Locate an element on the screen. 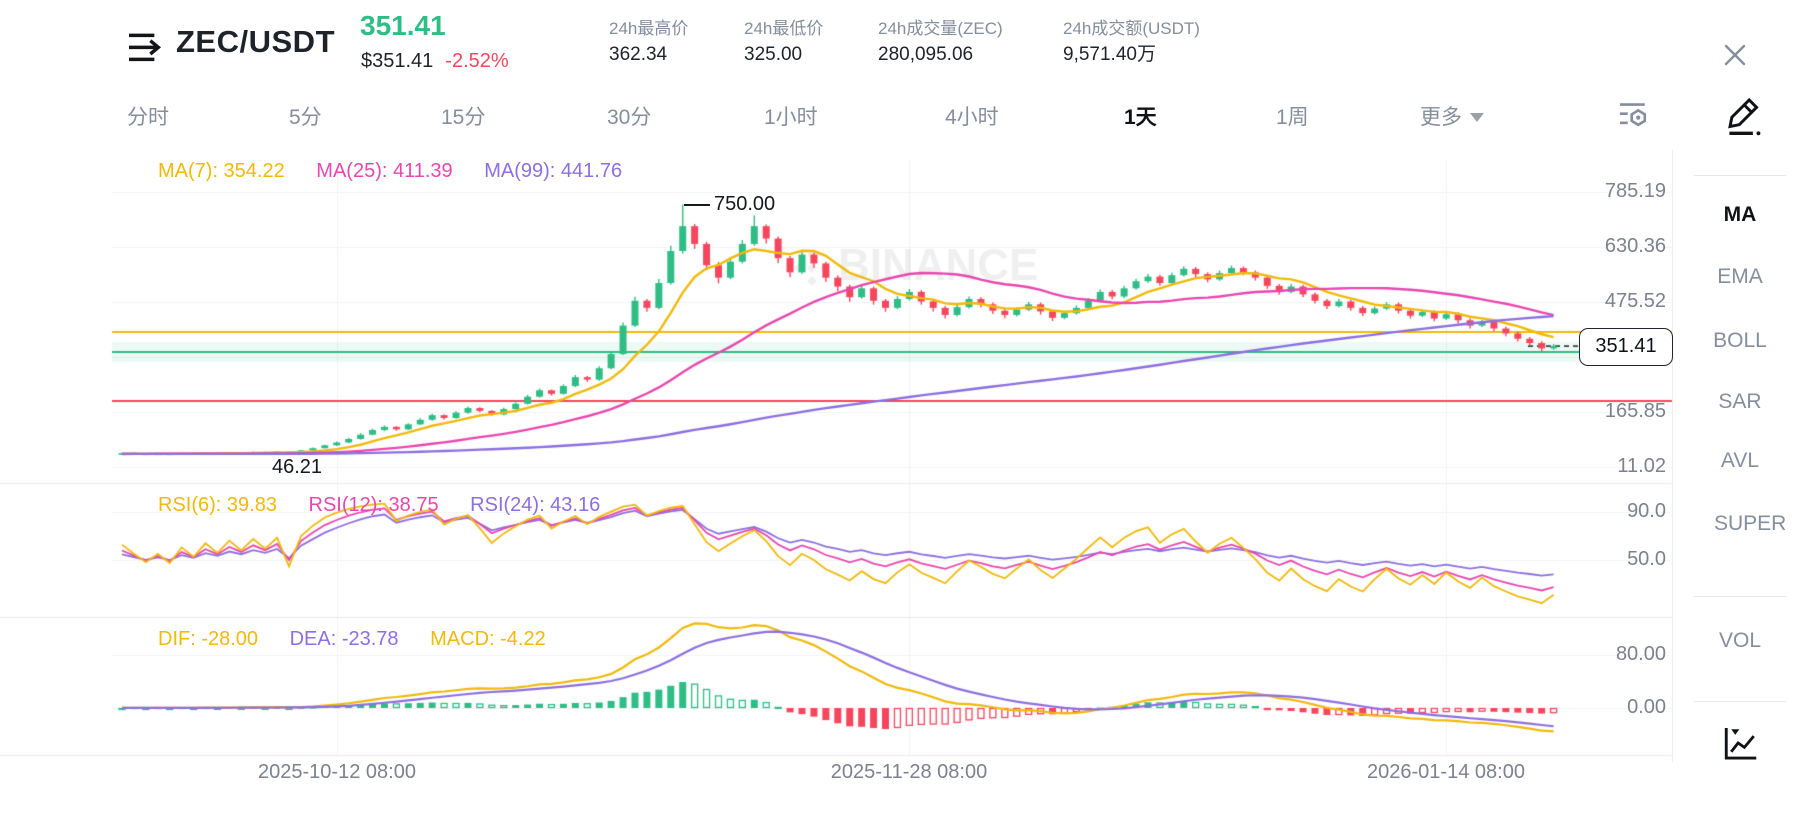 Image resolution: width=1801 pixels, height=828 pixels. tab-interval-1w: 1周 is located at coordinates (1292, 117).